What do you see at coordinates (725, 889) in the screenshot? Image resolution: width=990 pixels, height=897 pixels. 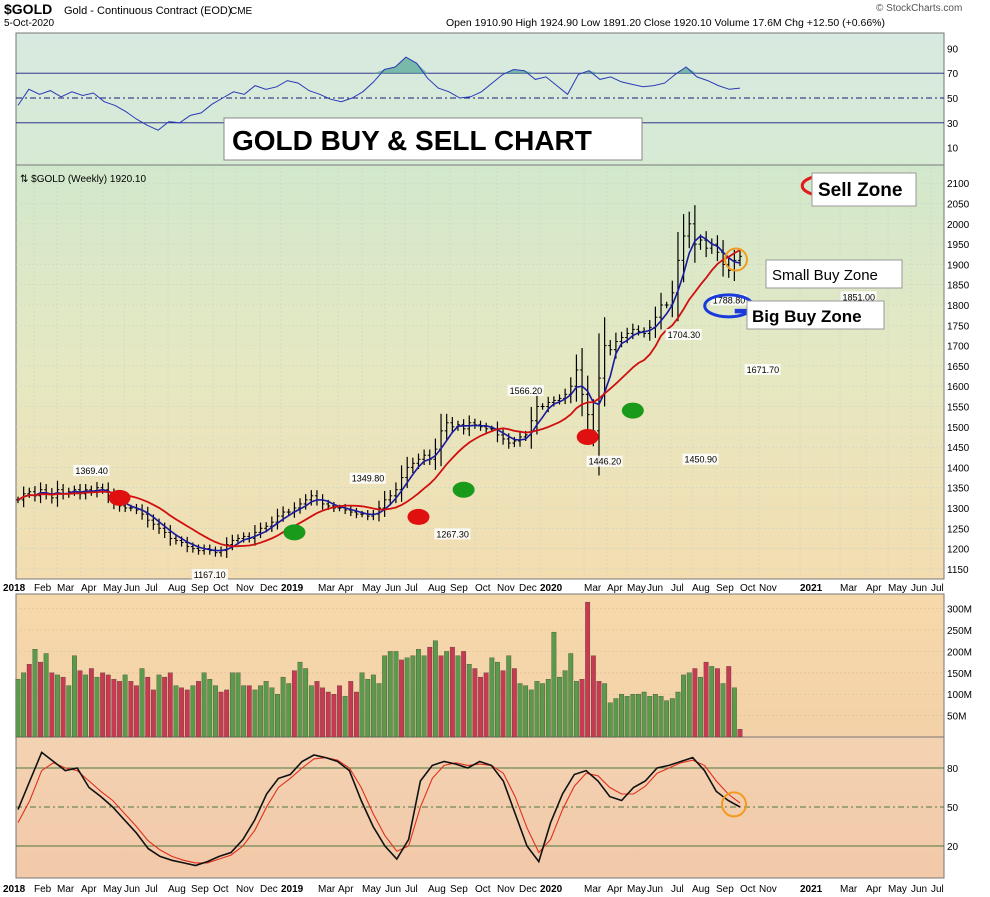 I see `x-tick-label-bottom: Sep` at bounding box center [725, 889].